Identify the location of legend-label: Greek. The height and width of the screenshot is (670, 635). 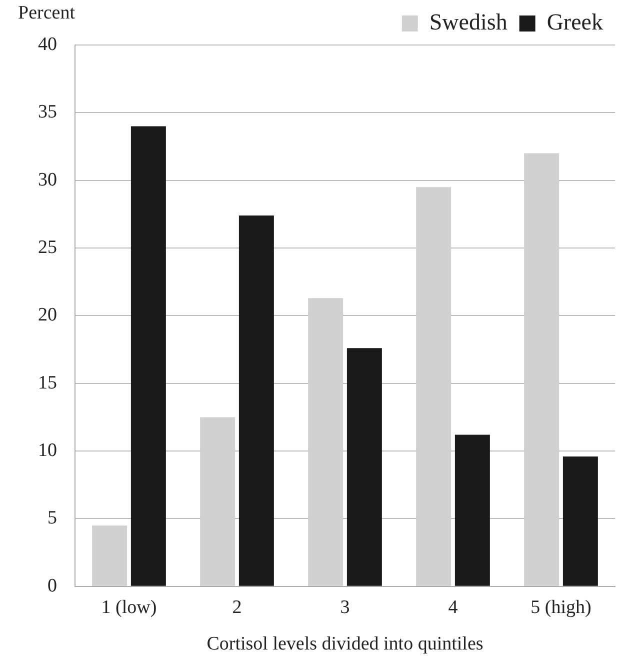
(575, 22).